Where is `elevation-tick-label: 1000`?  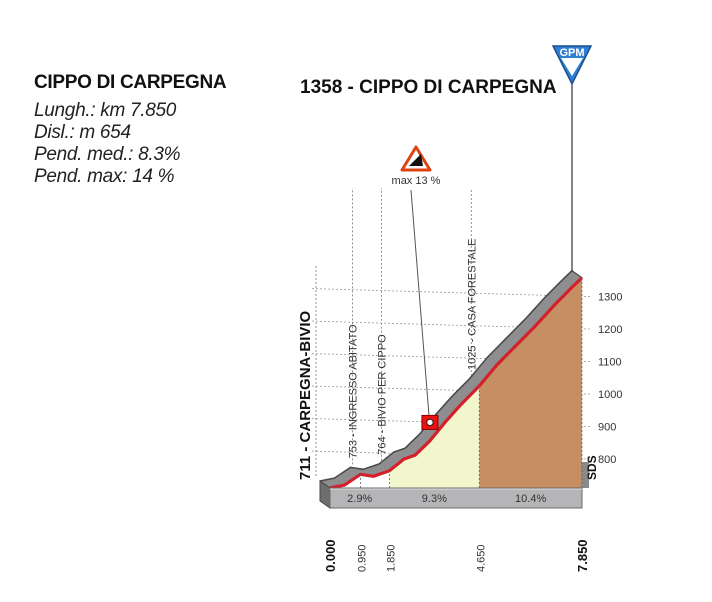 elevation-tick-label: 1000 is located at coordinates (610, 395).